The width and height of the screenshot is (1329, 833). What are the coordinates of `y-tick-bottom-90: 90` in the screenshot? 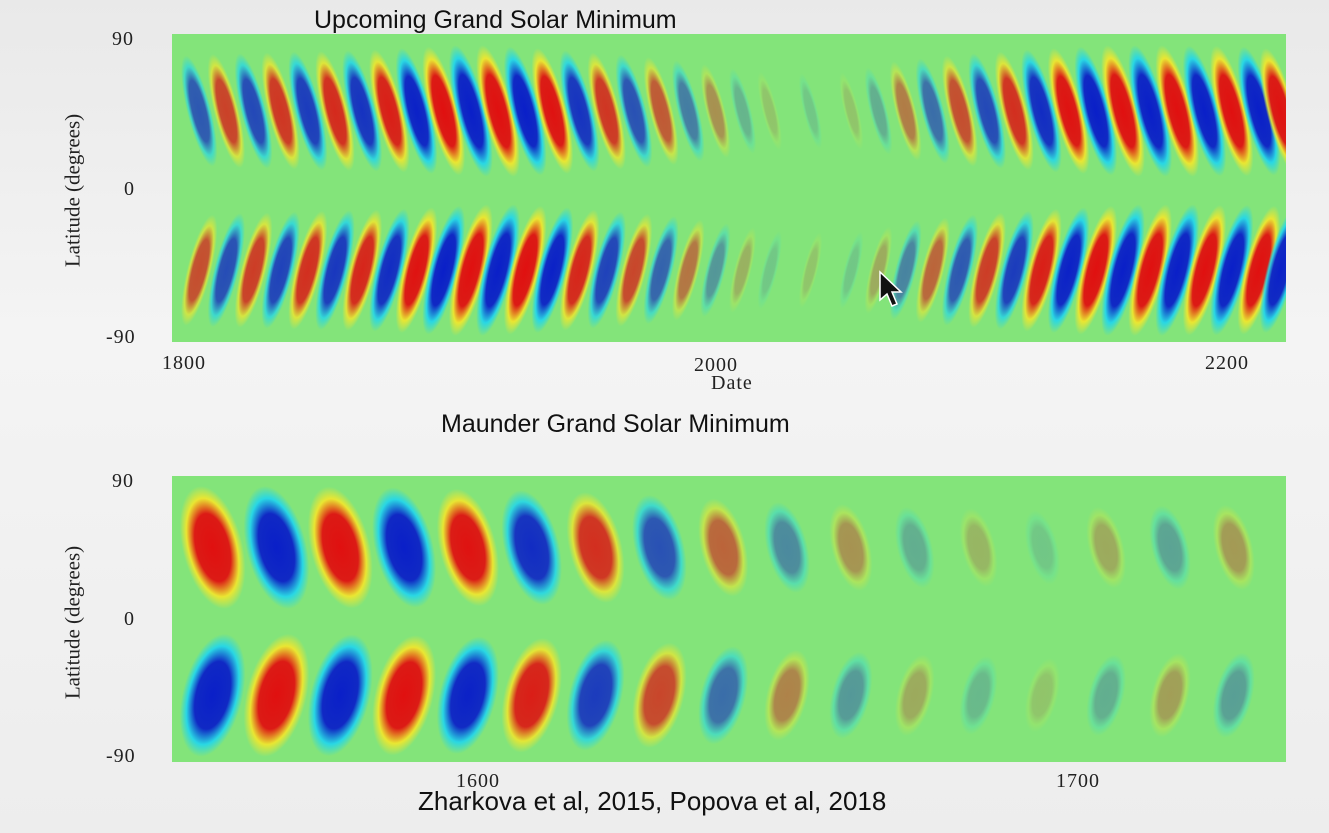 It's located at (123, 481).